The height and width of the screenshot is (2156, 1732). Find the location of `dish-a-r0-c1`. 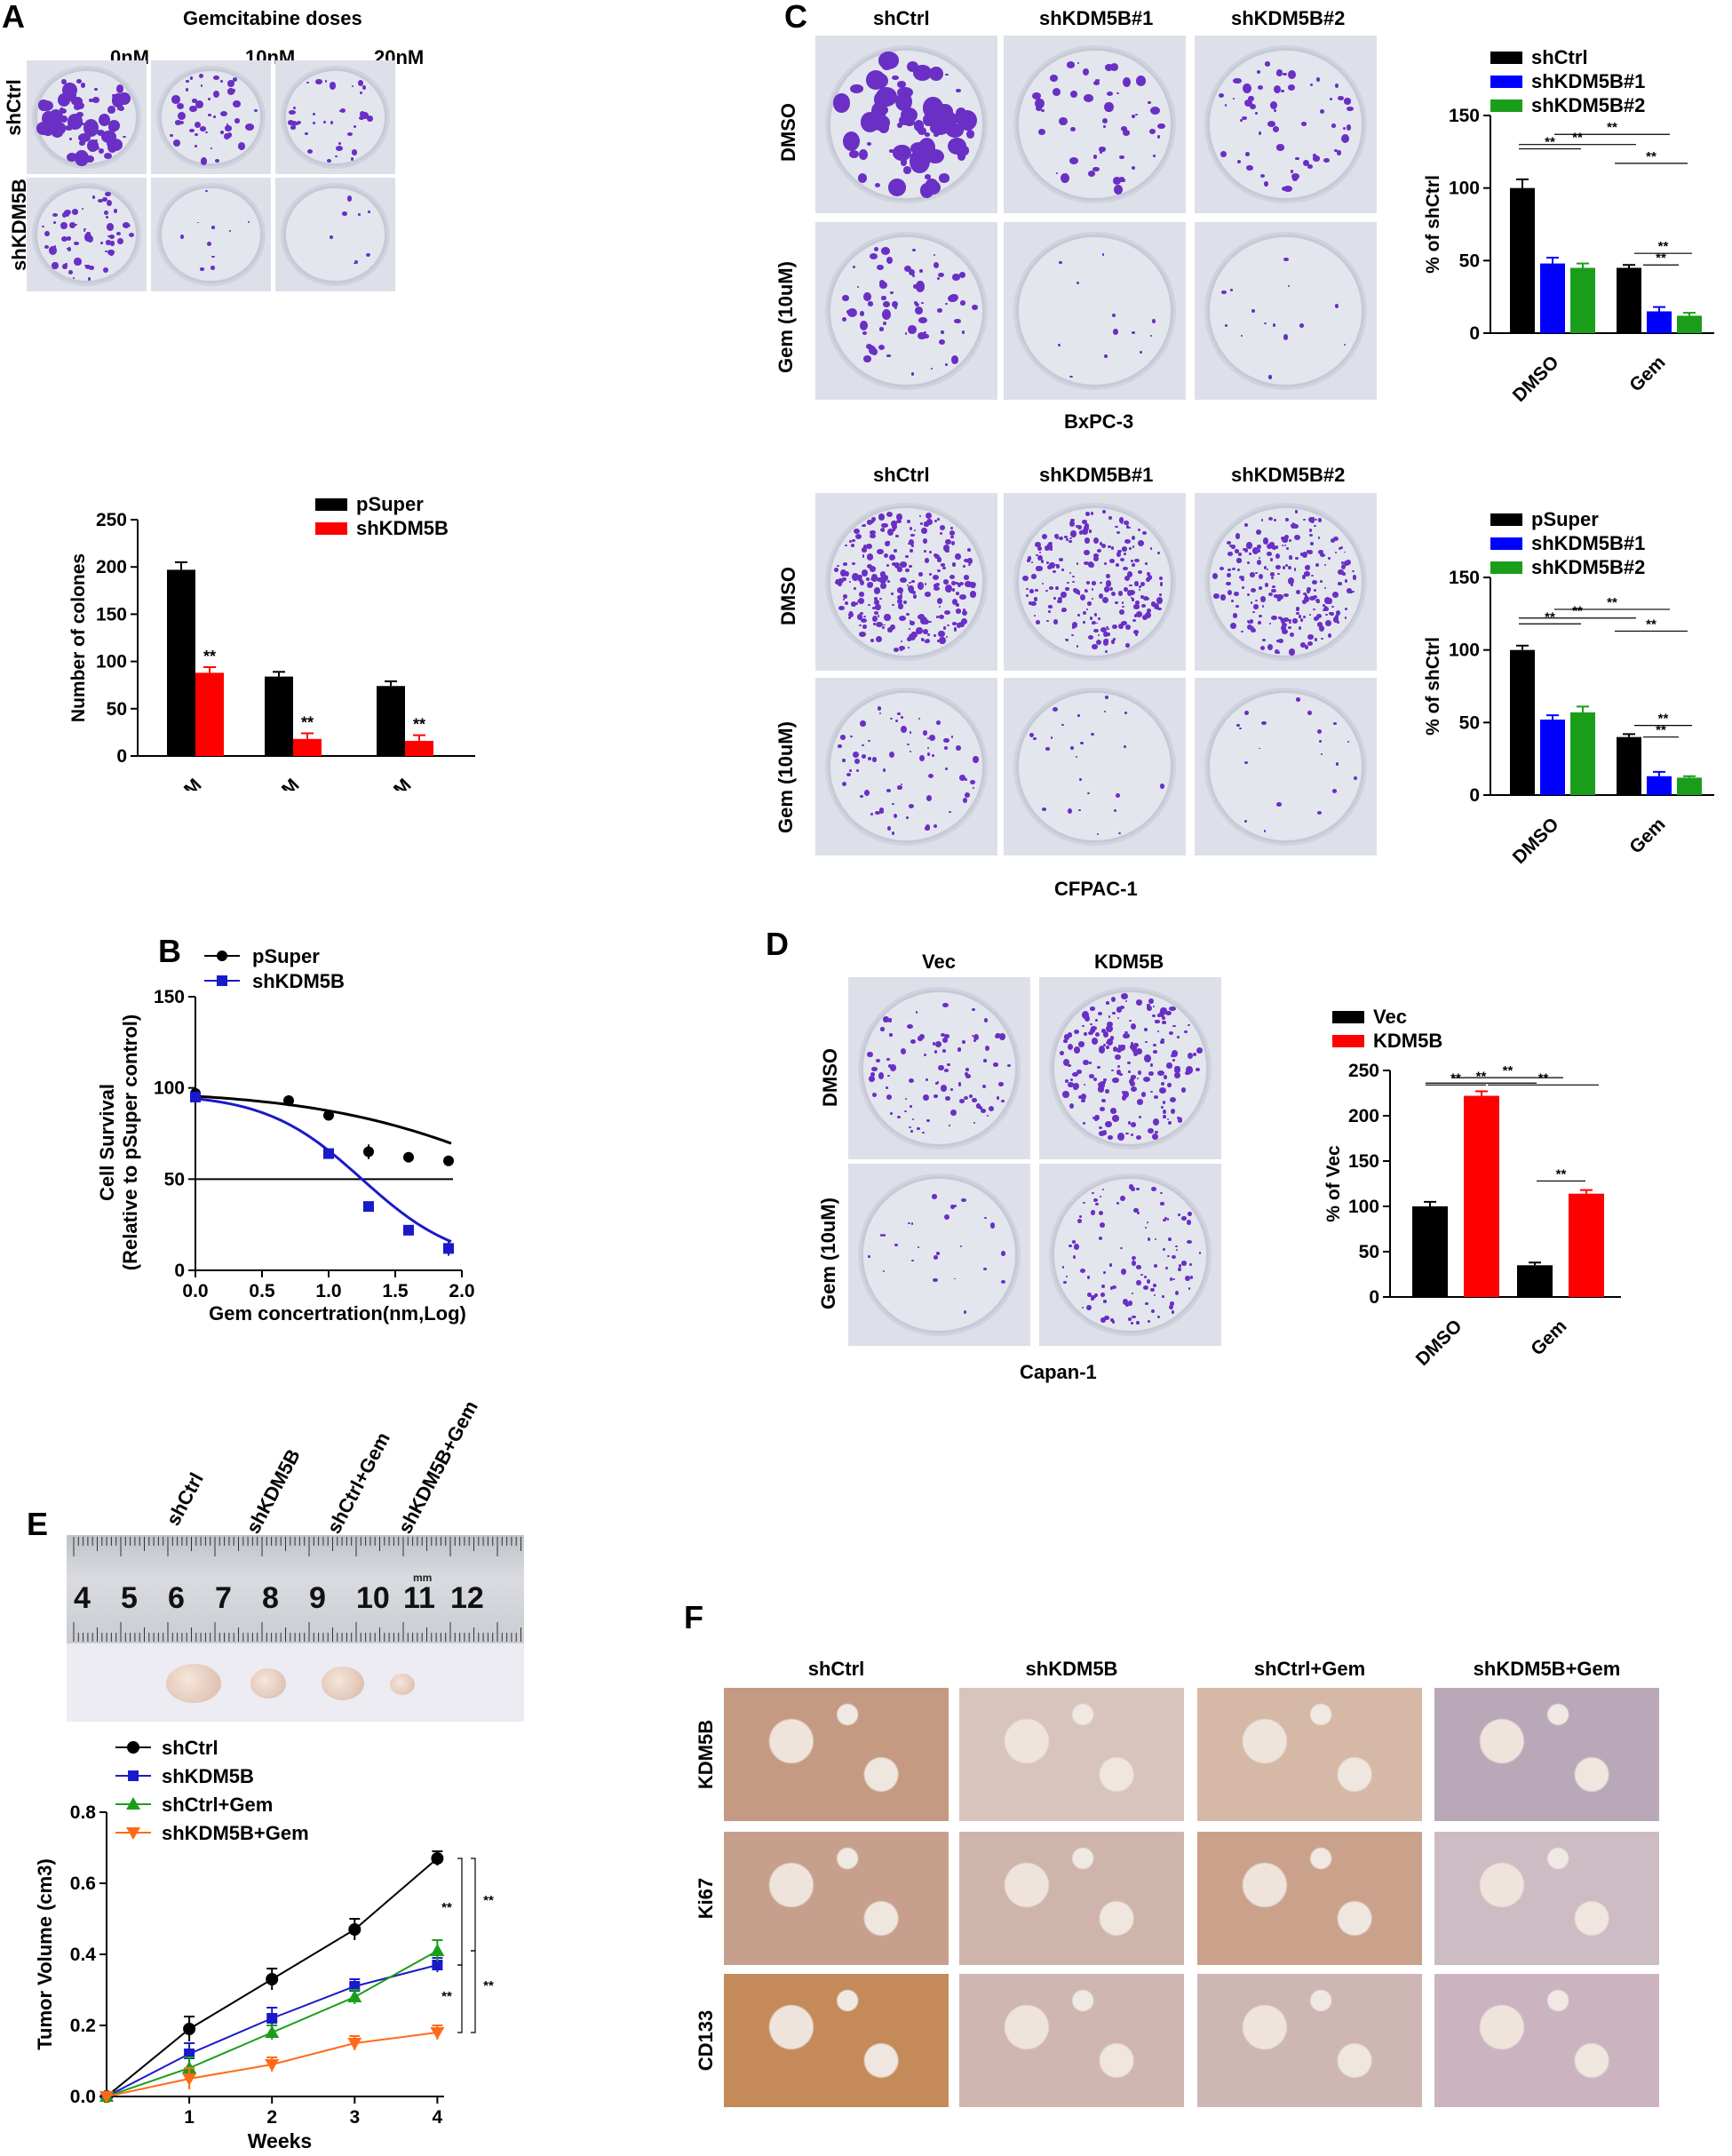

dish-a-r0-c1 is located at coordinates (211, 117).